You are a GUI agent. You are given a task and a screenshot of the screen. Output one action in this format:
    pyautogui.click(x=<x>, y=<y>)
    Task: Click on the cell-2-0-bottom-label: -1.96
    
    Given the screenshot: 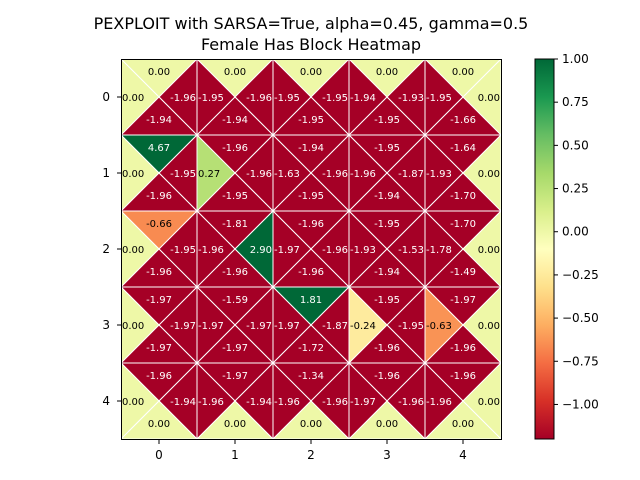 What is the action you would take?
    pyautogui.click(x=159, y=272)
    